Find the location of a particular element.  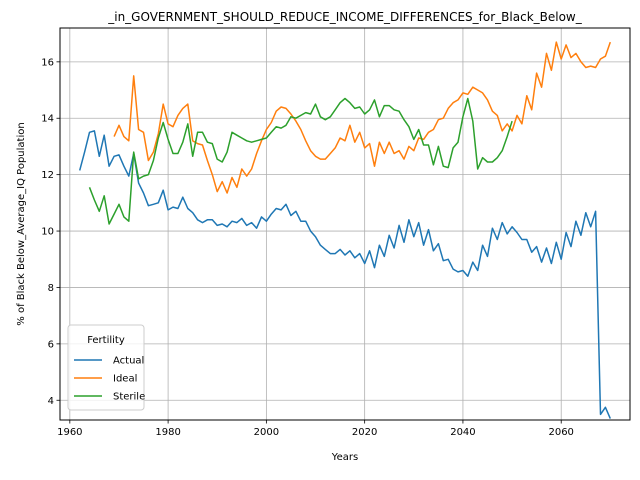

y-tick-label: 12 is located at coordinates (47, 175).